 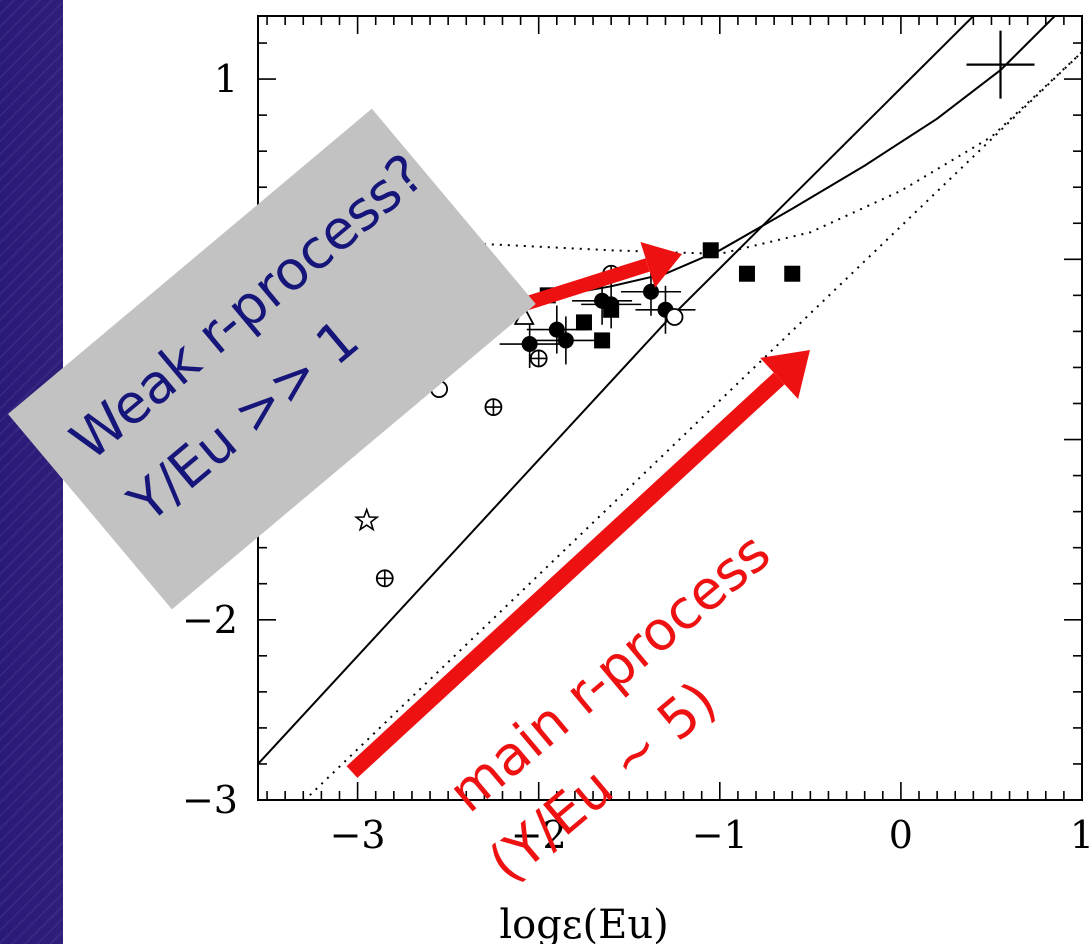 What do you see at coordinates (366, 519) in the screenshot?
I see `open-star-point` at bounding box center [366, 519].